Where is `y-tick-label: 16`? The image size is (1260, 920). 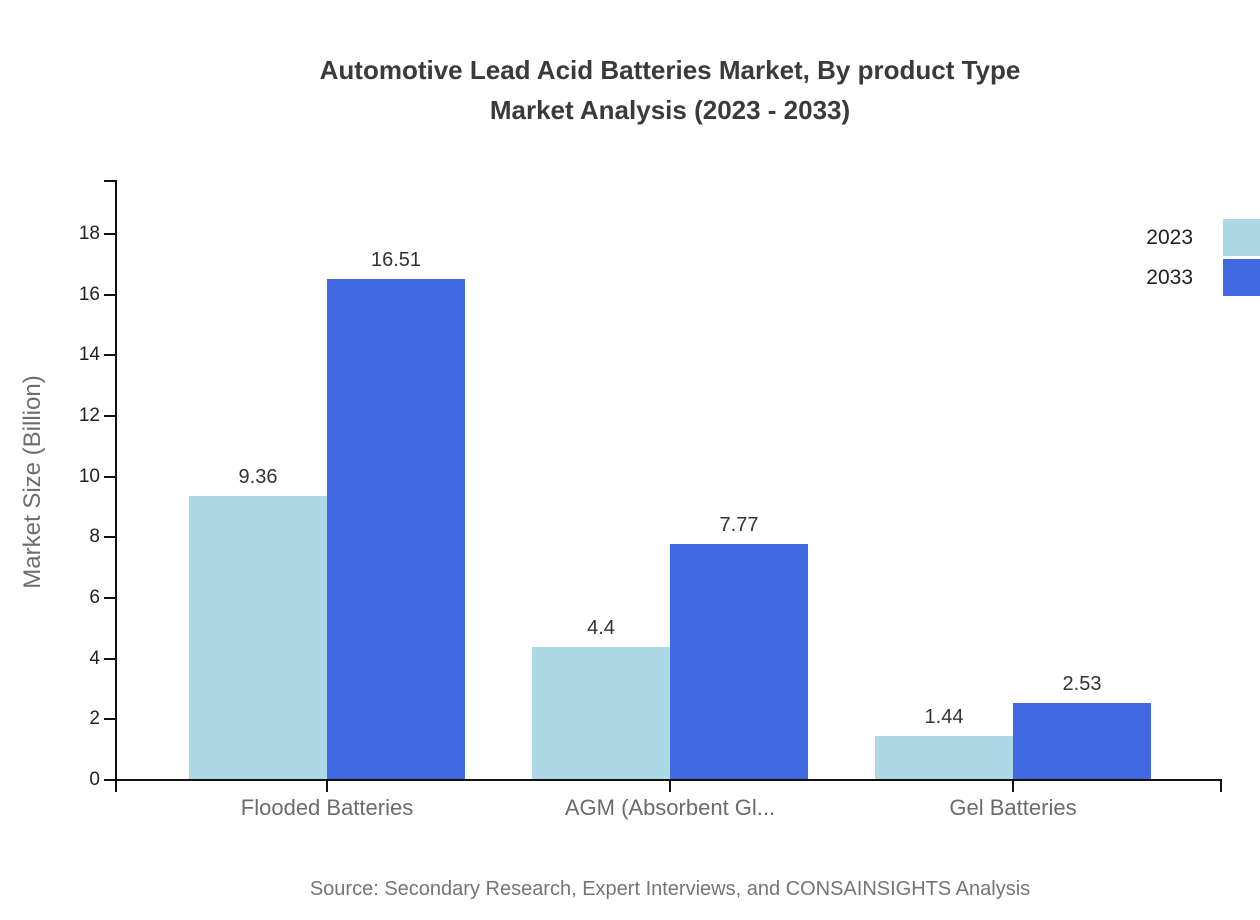
y-tick-label: 16 is located at coordinates (89, 294).